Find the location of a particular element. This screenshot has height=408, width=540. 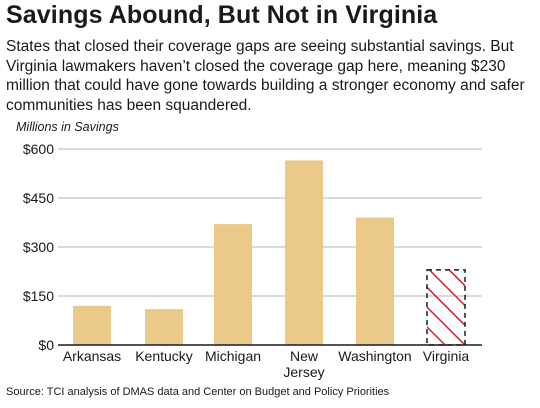

y-tick-label: $0 is located at coordinates (46, 345).